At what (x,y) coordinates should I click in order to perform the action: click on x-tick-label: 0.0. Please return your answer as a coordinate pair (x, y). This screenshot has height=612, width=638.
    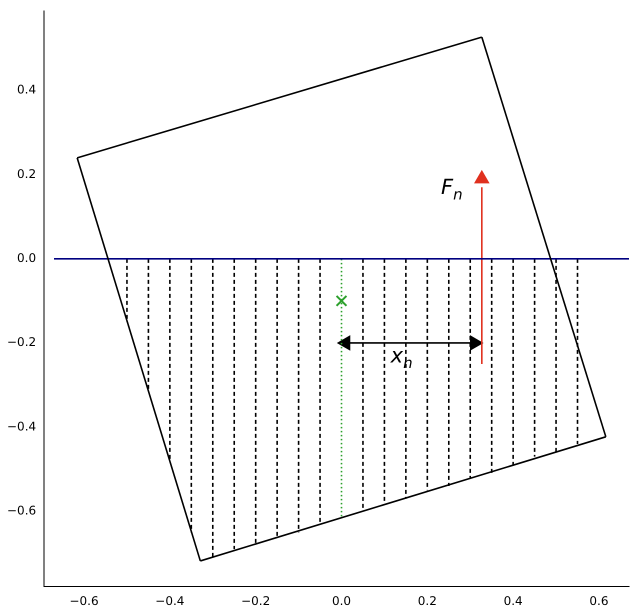
    Looking at the image, I should click on (342, 601).